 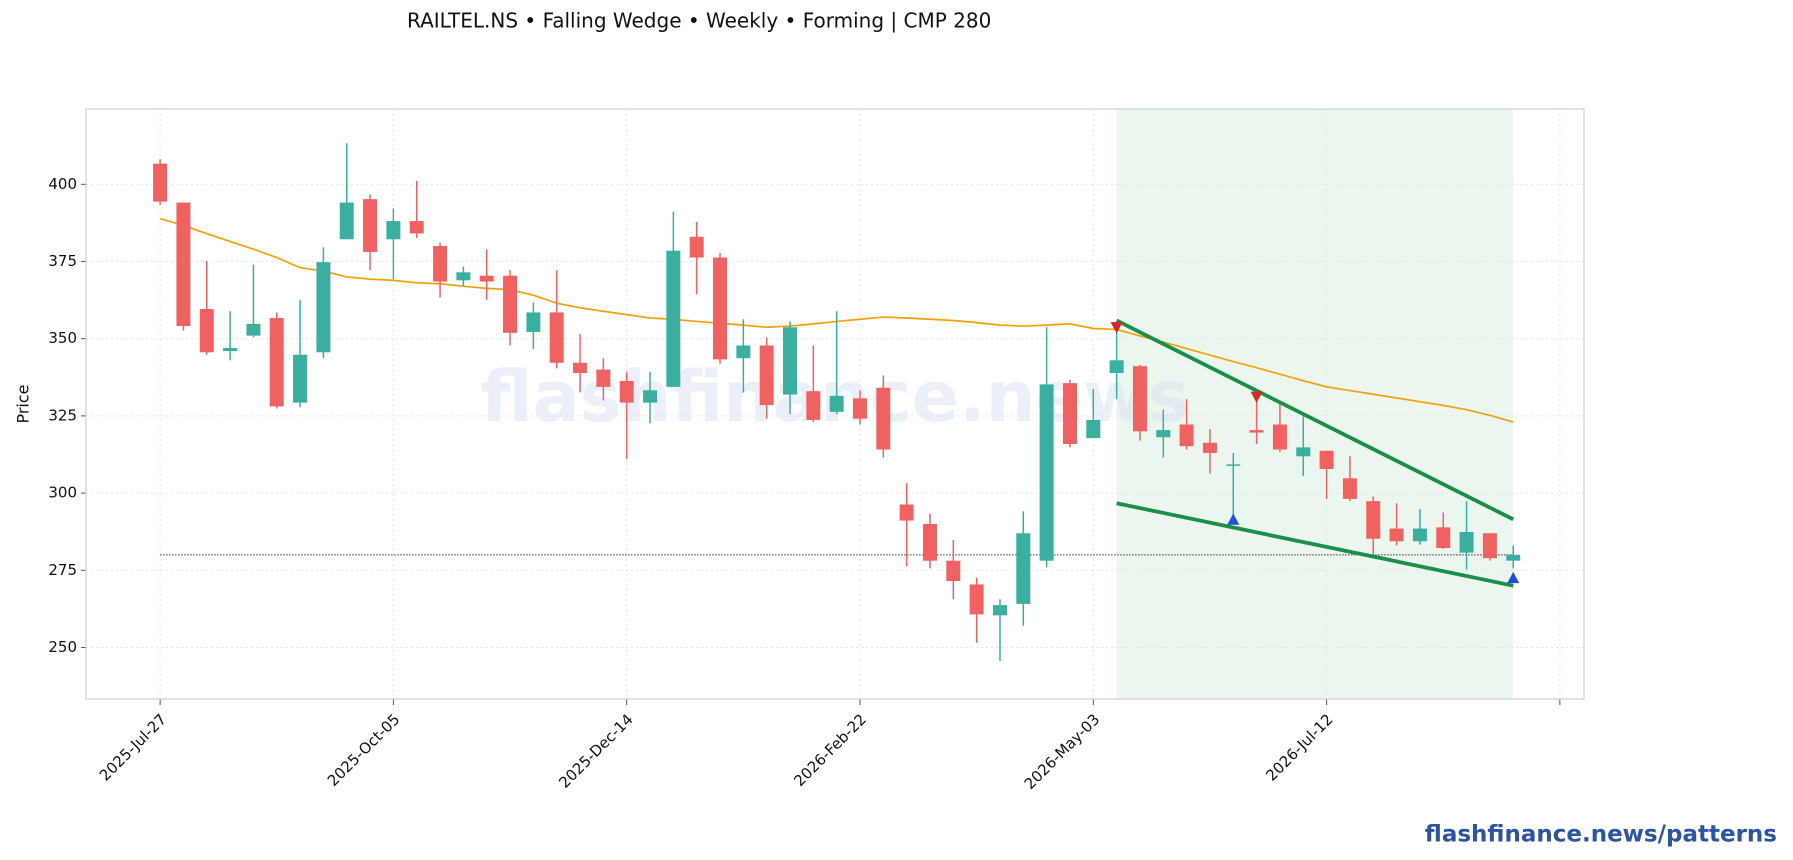 What do you see at coordinates (62, 647) in the screenshot?
I see `y-tick-label: 250` at bounding box center [62, 647].